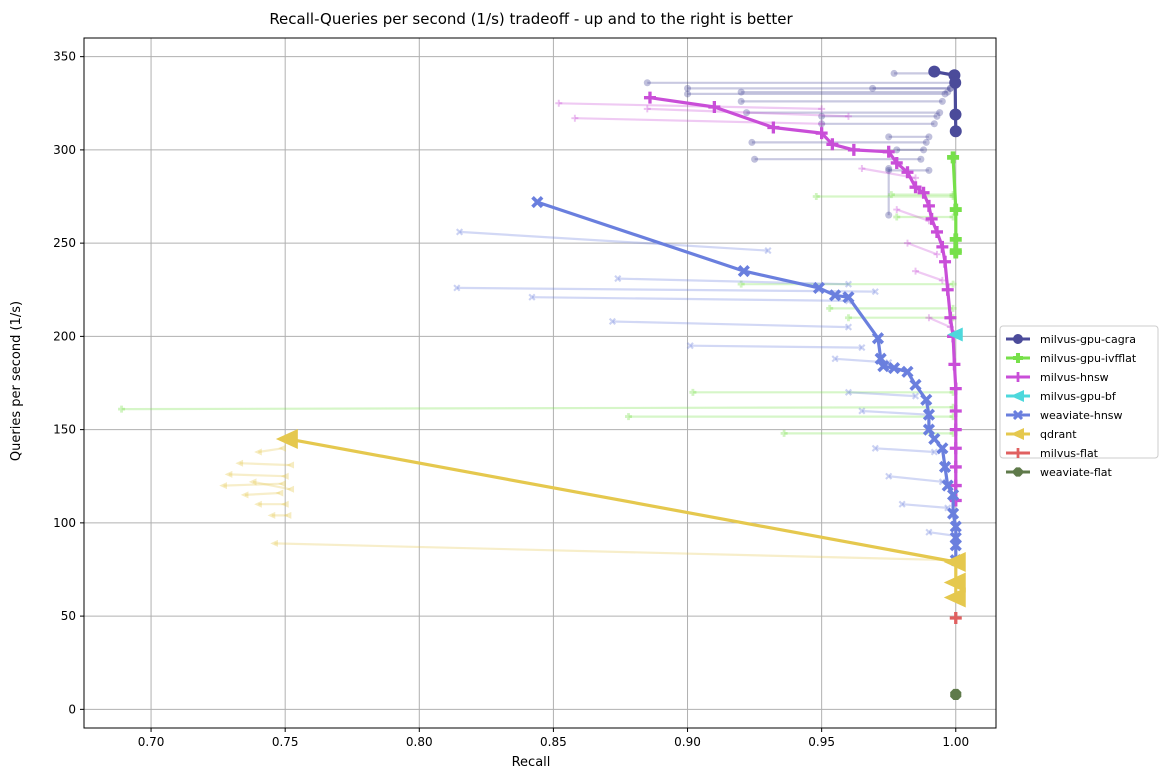  I want to click on series-milvus-gpu-ivfflat, so click(954, 205).